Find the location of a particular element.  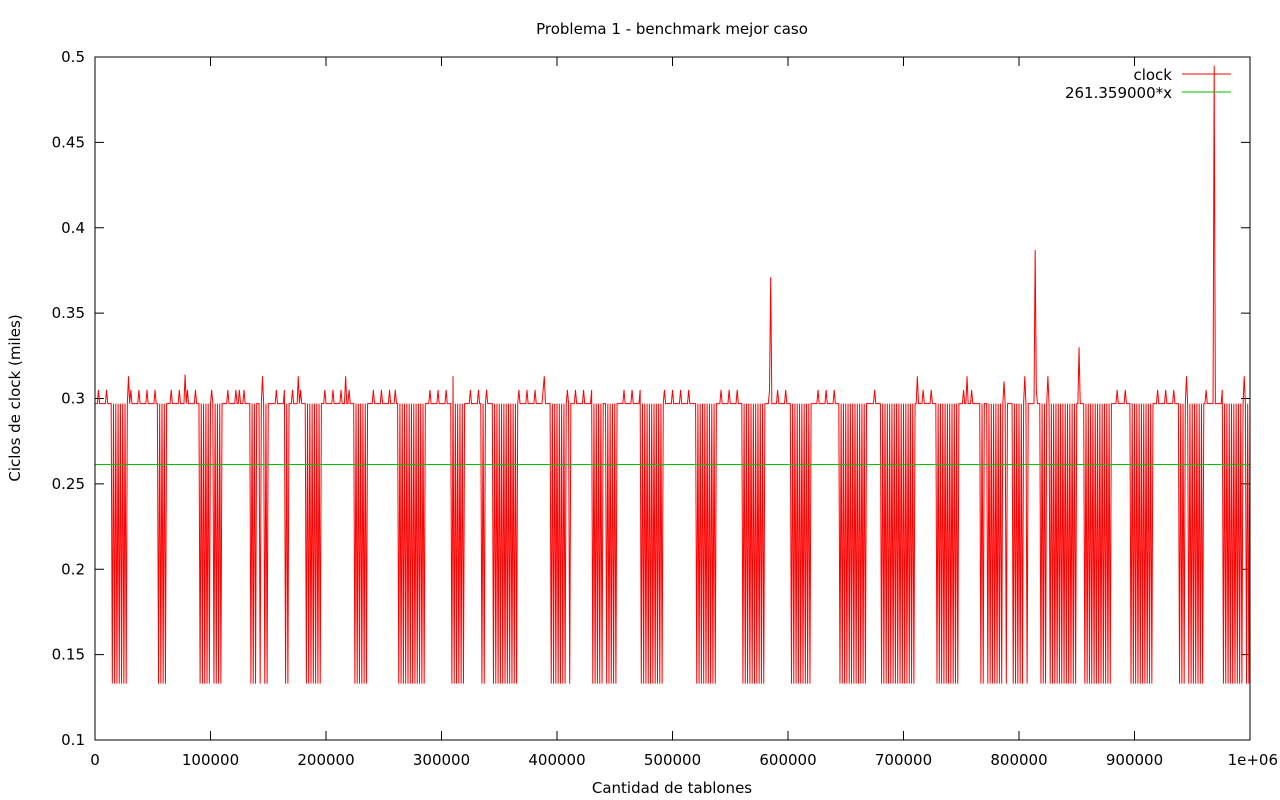

y-tick-label: 0.2 is located at coordinates (73, 569).